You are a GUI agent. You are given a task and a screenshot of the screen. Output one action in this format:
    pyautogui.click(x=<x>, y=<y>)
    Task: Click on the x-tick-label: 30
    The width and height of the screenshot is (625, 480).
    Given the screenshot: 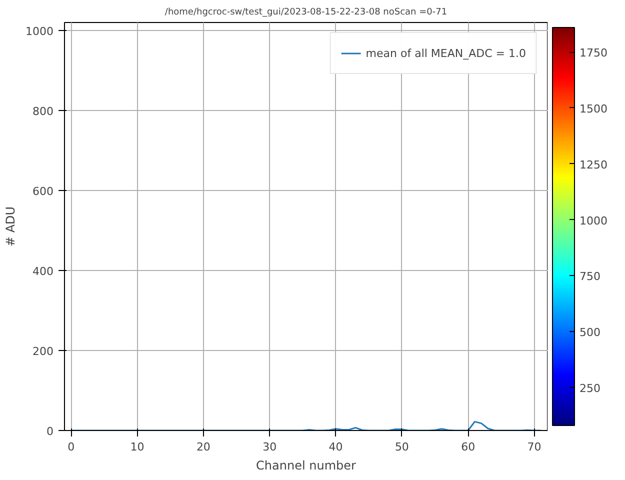 What is the action you would take?
    pyautogui.click(x=269, y=447)
    